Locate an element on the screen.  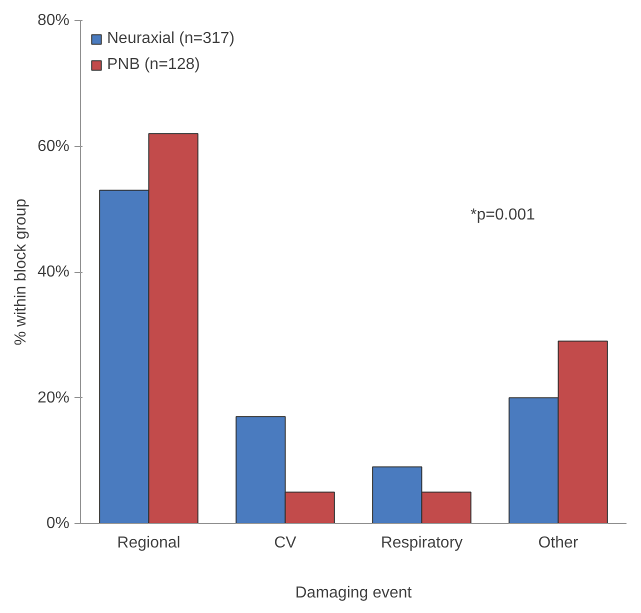
y-tick-label: 60% is located at coordinates (53, 146).